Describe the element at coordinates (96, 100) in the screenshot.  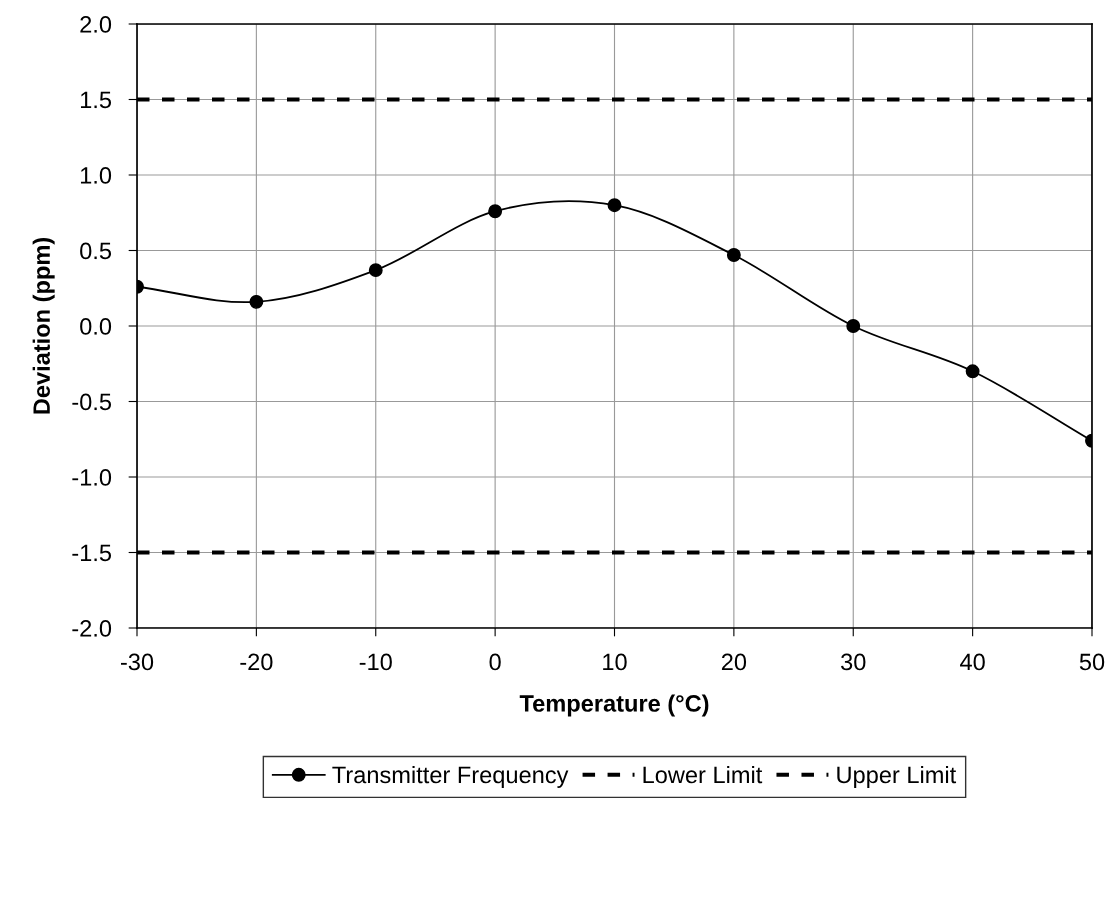
I see `y-tick-label: 1.5` at that location.